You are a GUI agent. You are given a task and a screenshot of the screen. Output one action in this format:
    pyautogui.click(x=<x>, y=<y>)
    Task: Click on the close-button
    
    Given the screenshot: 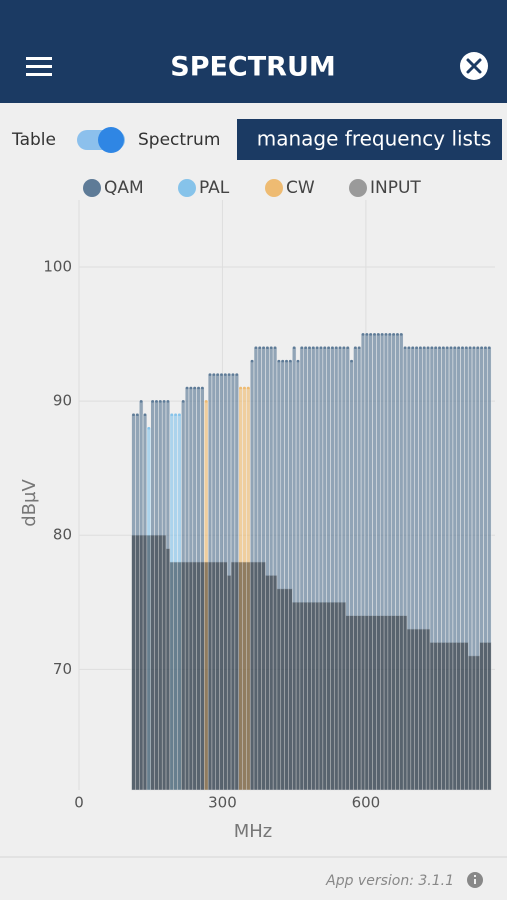 What is the action you would take?
    pyautogui.click(x=474, y=66)
    